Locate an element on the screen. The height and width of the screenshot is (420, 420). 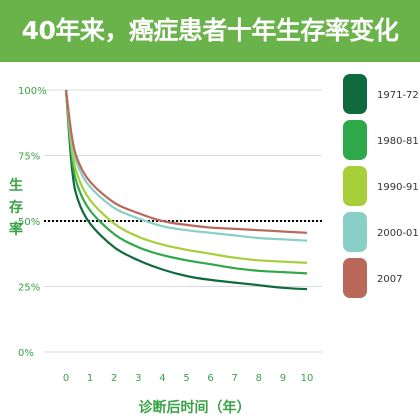
x-tick-labels: 0 1 2 3 4 5 6 7 8 9 10 is located at coordinates (188, 378).